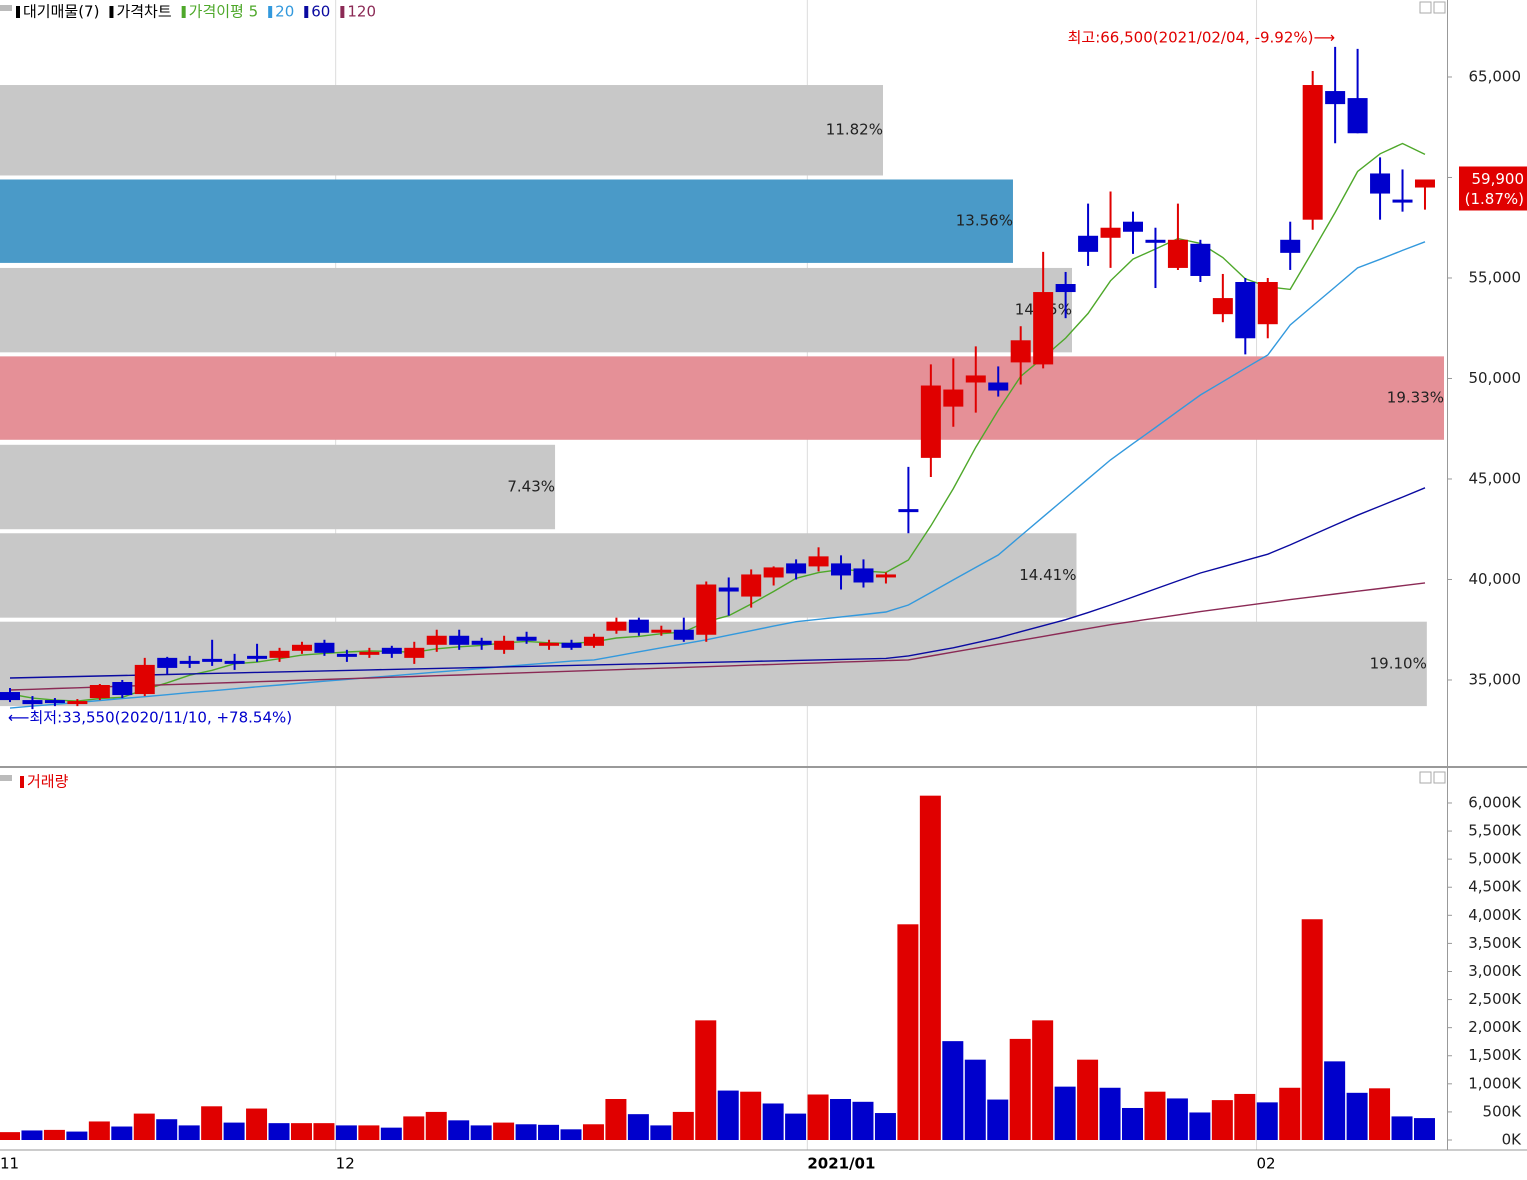 Image resolution: width=1527 pixels, height=1180 pixels. Describe the element at coordinates (1495, 1055) in the screenshot. I see `y-tick-label: 1,500K` at that location.